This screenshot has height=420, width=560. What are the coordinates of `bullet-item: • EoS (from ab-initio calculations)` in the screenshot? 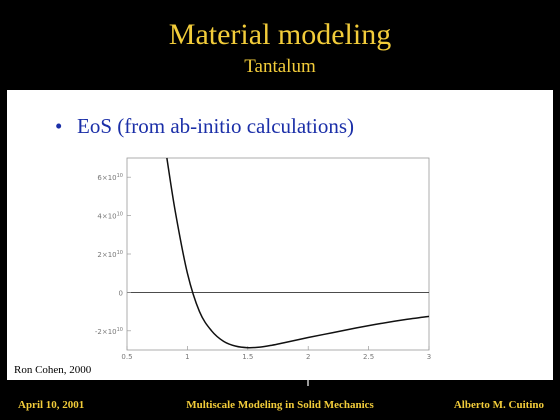 It's located at (204, 126).